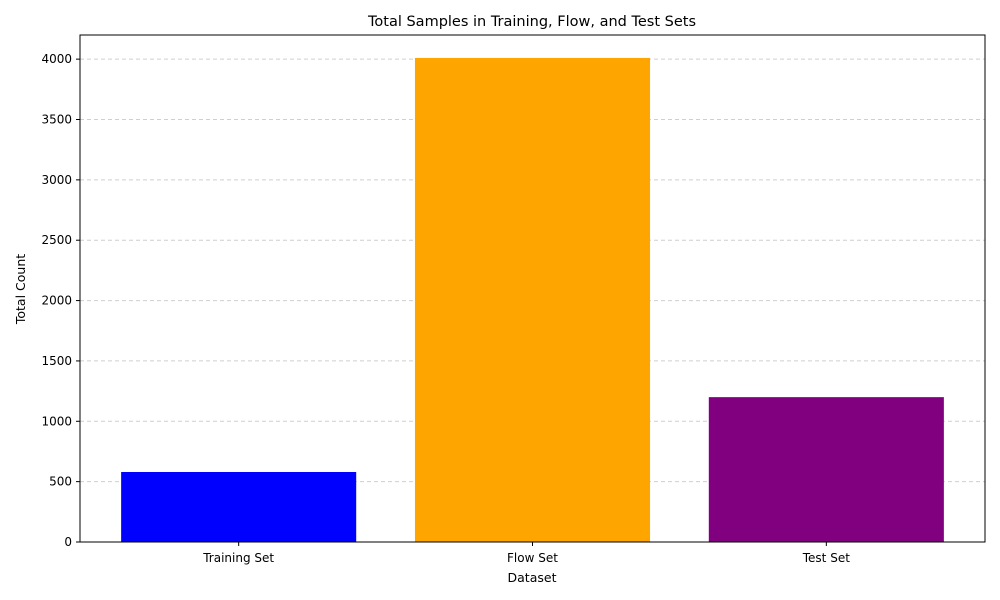 Image resolution: width=1000 pixels, height=600 pixels. I want to click on x-axis-ticks: Training Set Flow Set Test Set, so click(526, 553).